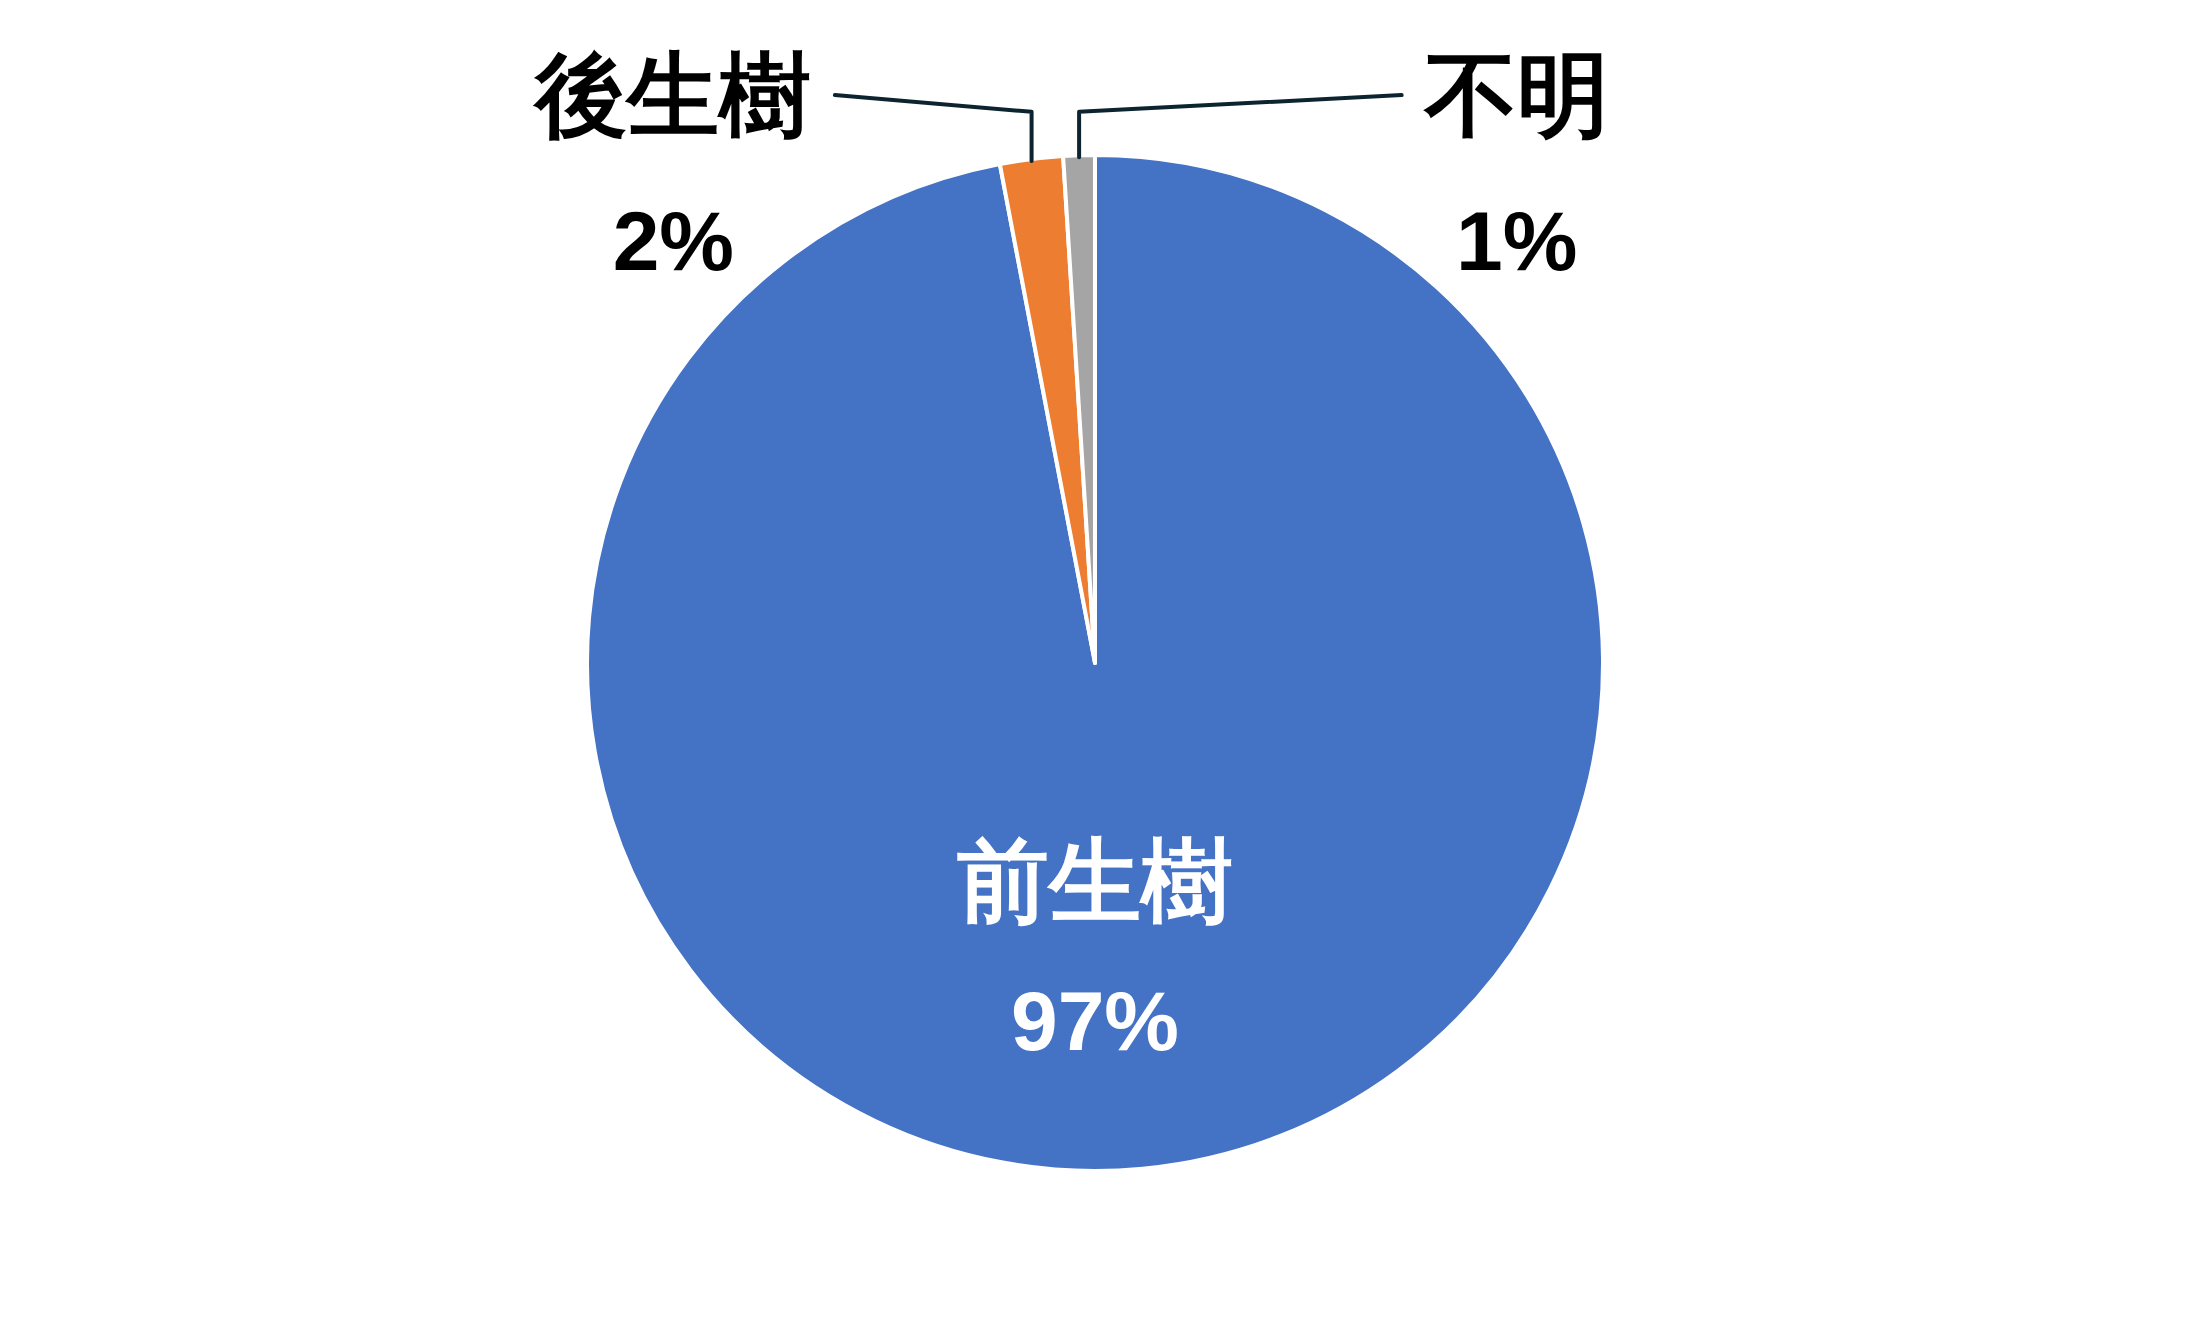 This screenshot has width=2193, height=1326. Describe the element at coordinates (1515, 95) in the screenshot. I see `slice-label: 不明` at that location.